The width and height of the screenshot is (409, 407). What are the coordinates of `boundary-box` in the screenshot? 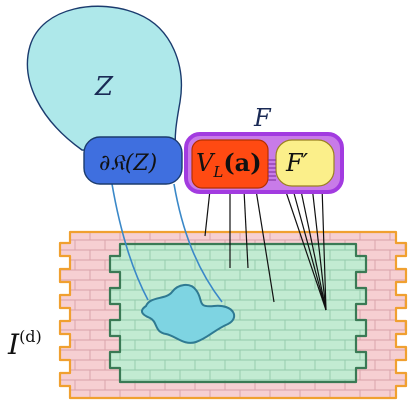 It's located at (133, 160).